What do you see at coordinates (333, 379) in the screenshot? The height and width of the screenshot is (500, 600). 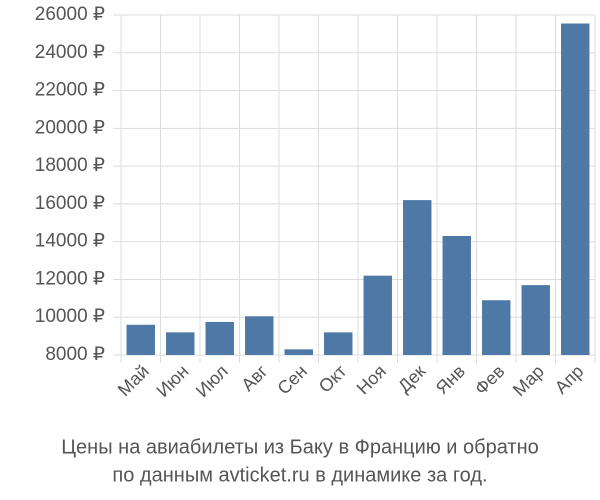 I see `x-tick-label: Окт` at bounding box center [333, 379].